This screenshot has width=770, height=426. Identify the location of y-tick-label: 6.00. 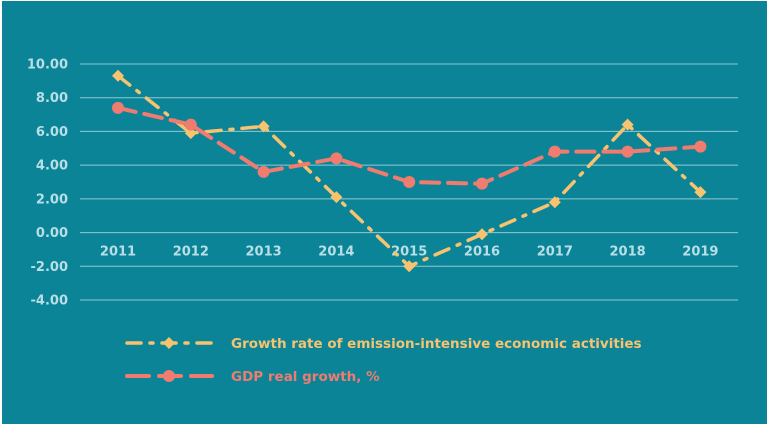
(52, 132).